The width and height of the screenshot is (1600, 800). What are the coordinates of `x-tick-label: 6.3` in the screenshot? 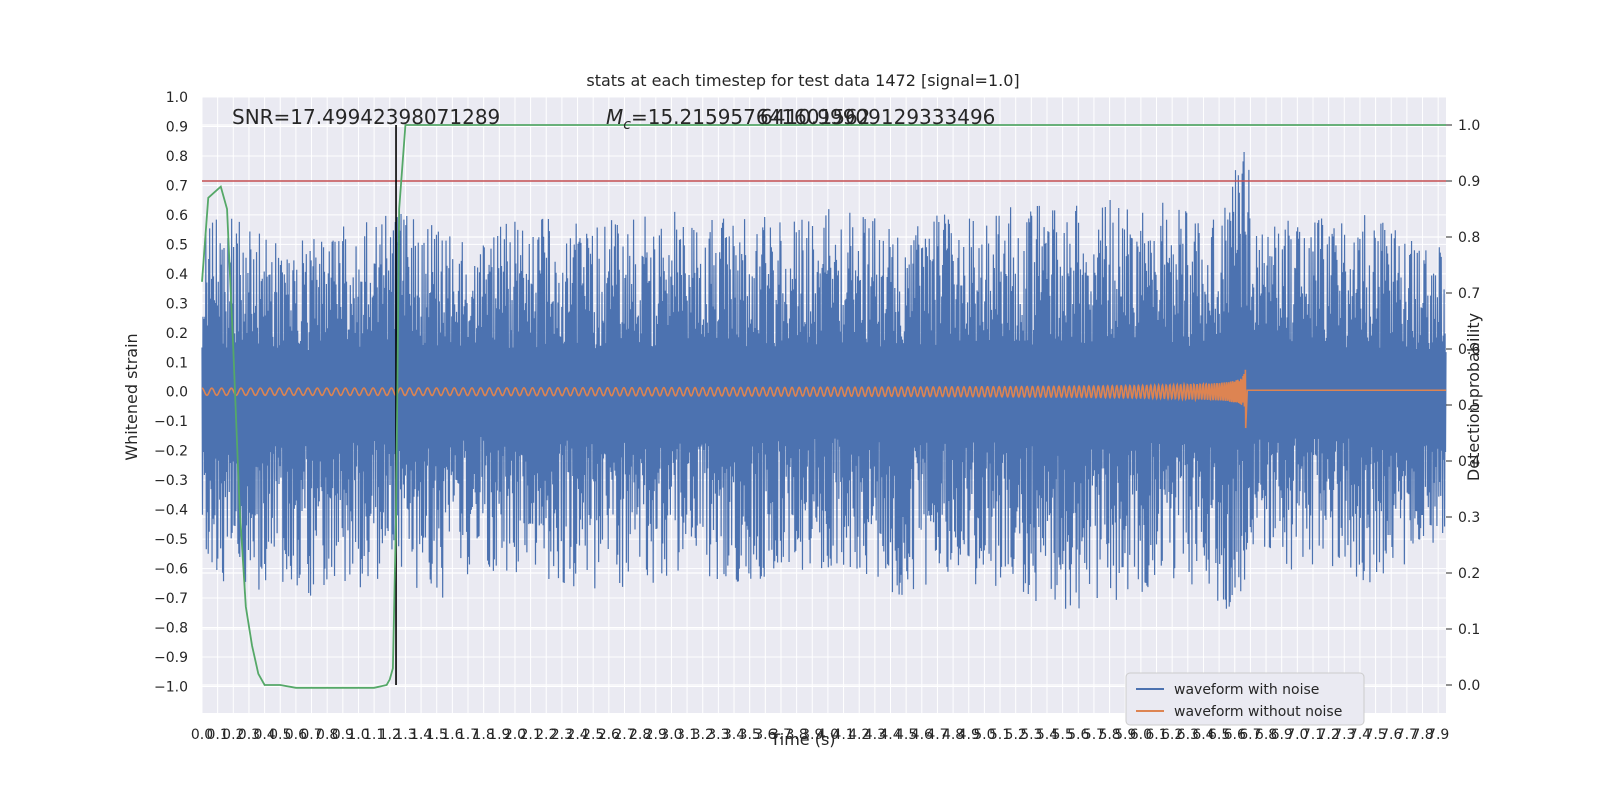 It's located at (1188, 735).